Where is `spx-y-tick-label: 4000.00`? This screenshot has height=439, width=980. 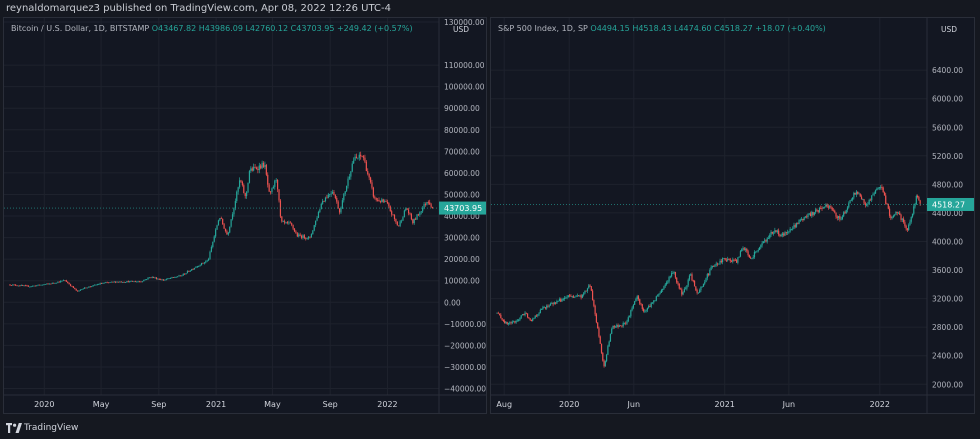
spx-y-tick-label: 4000.00 is located at coordinates (947, 241).